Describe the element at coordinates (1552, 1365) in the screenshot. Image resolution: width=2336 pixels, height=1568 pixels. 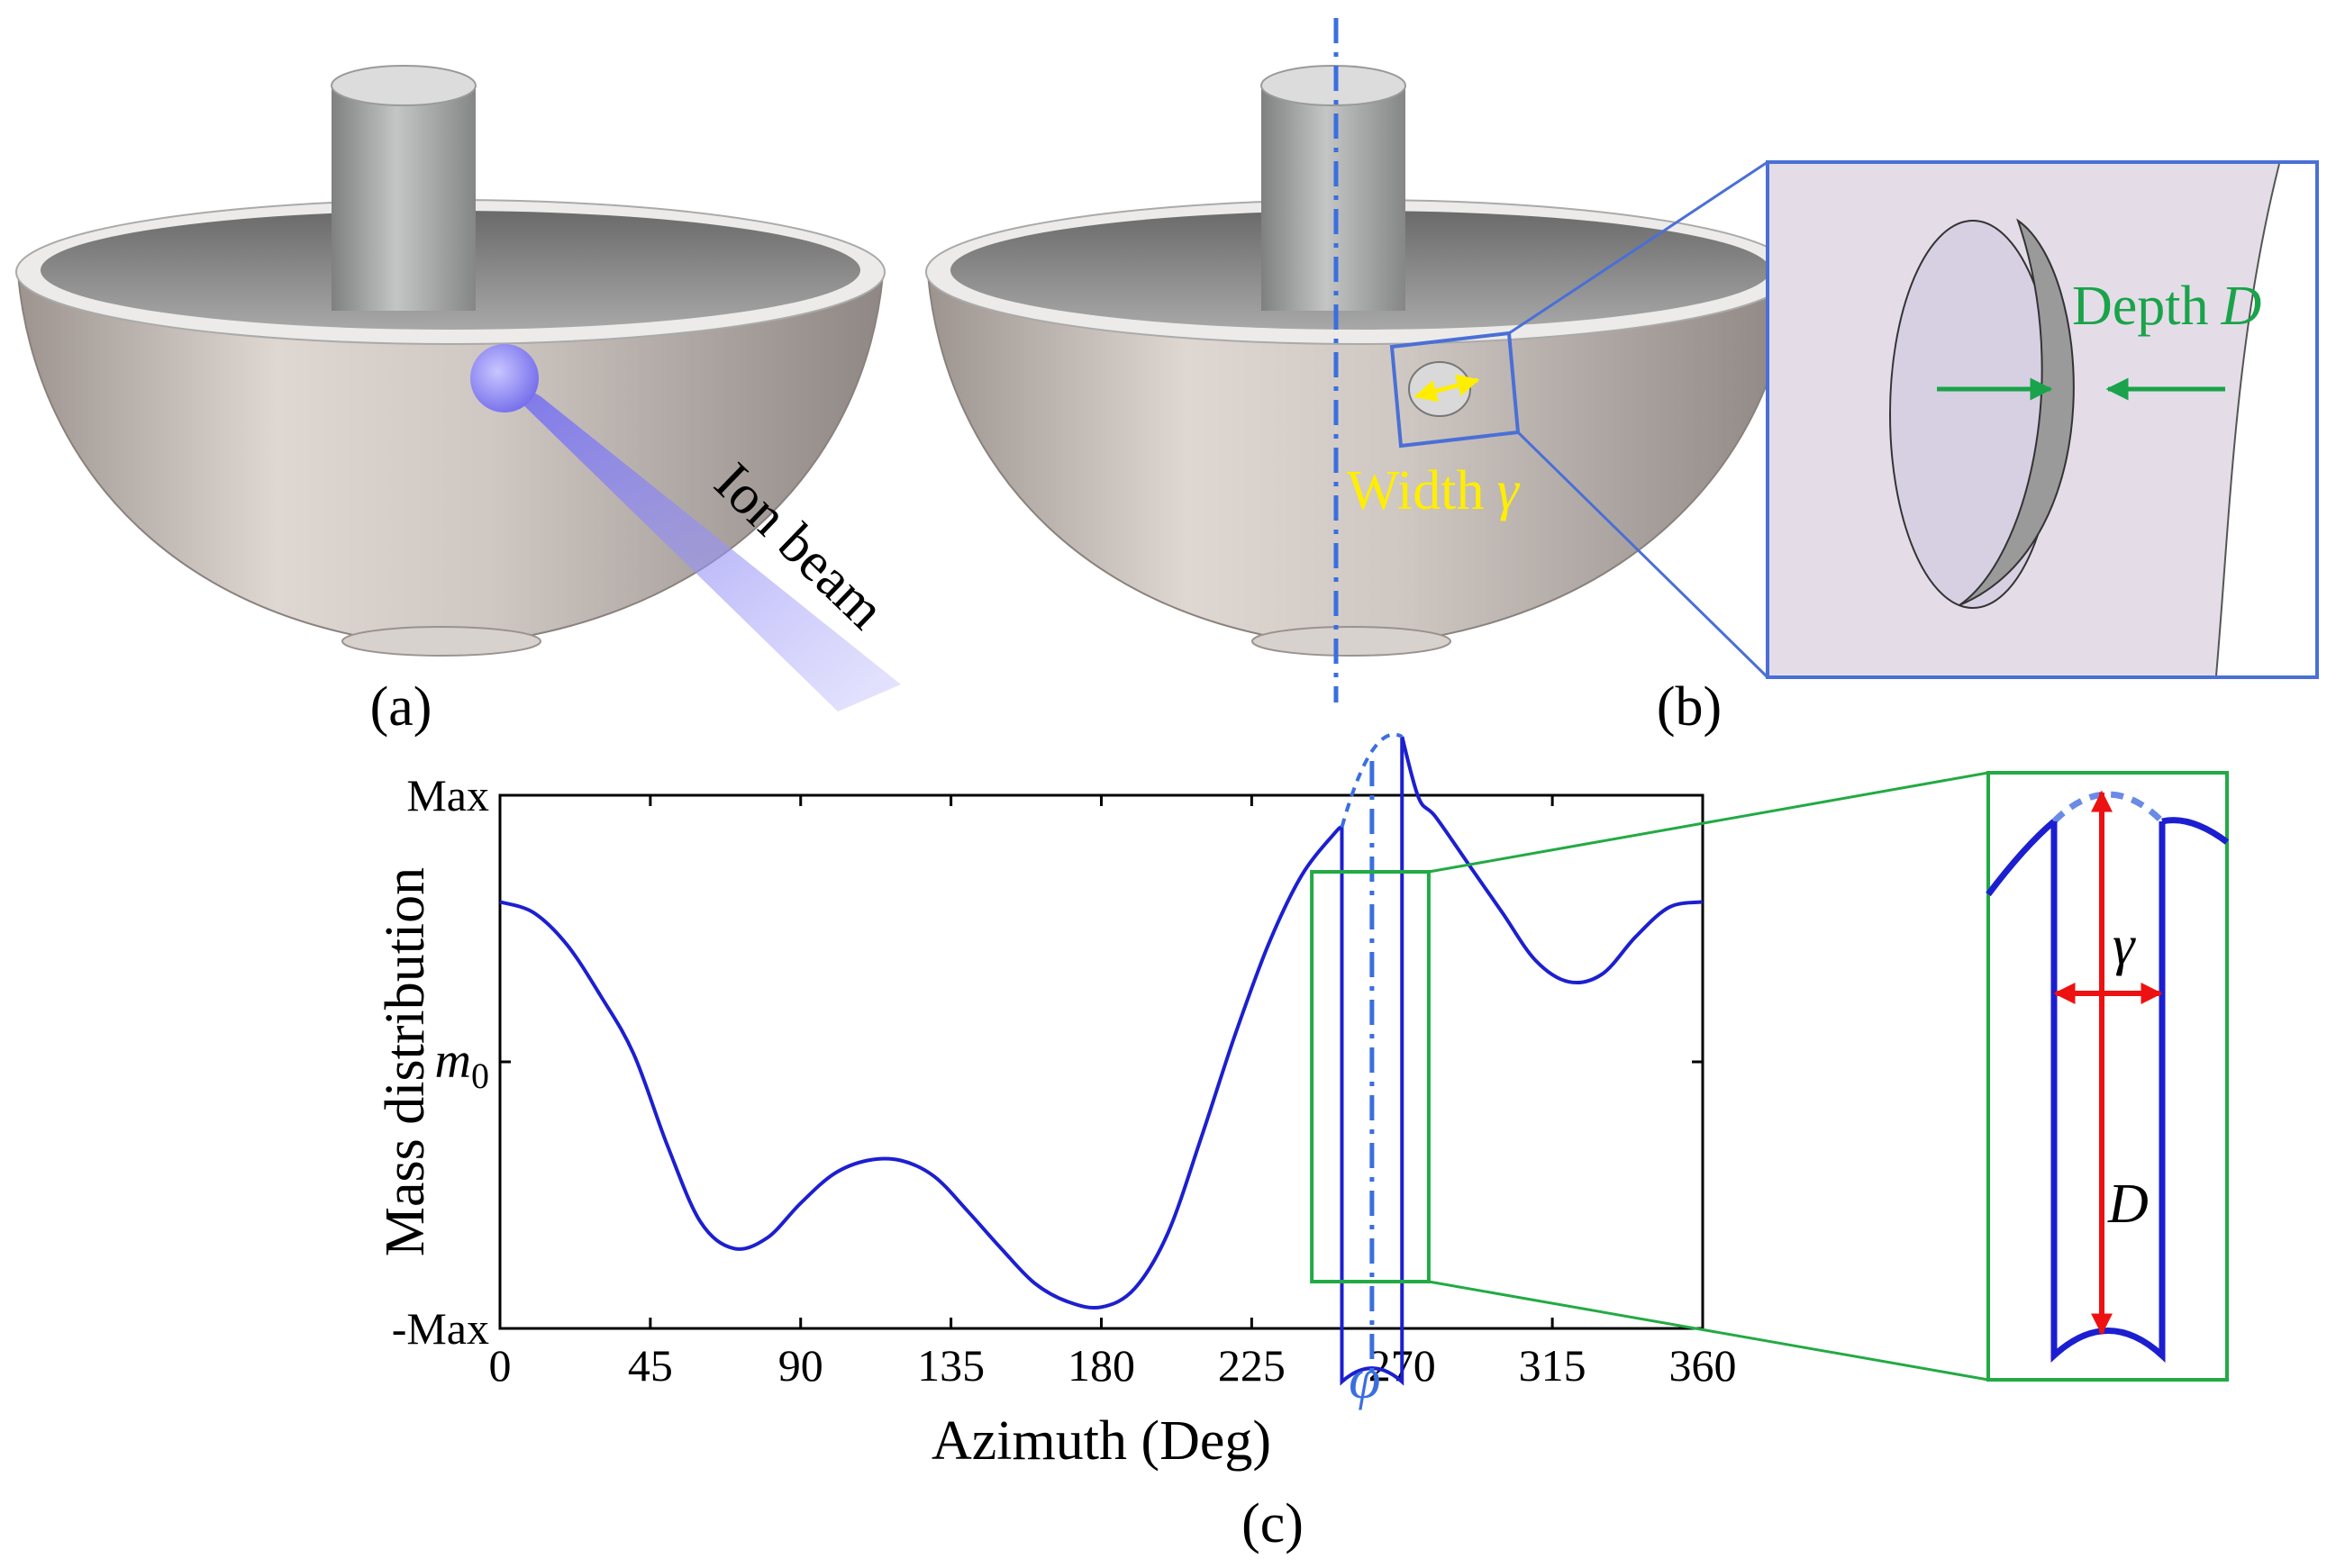
I see `x-tick-label: 315` at that location.